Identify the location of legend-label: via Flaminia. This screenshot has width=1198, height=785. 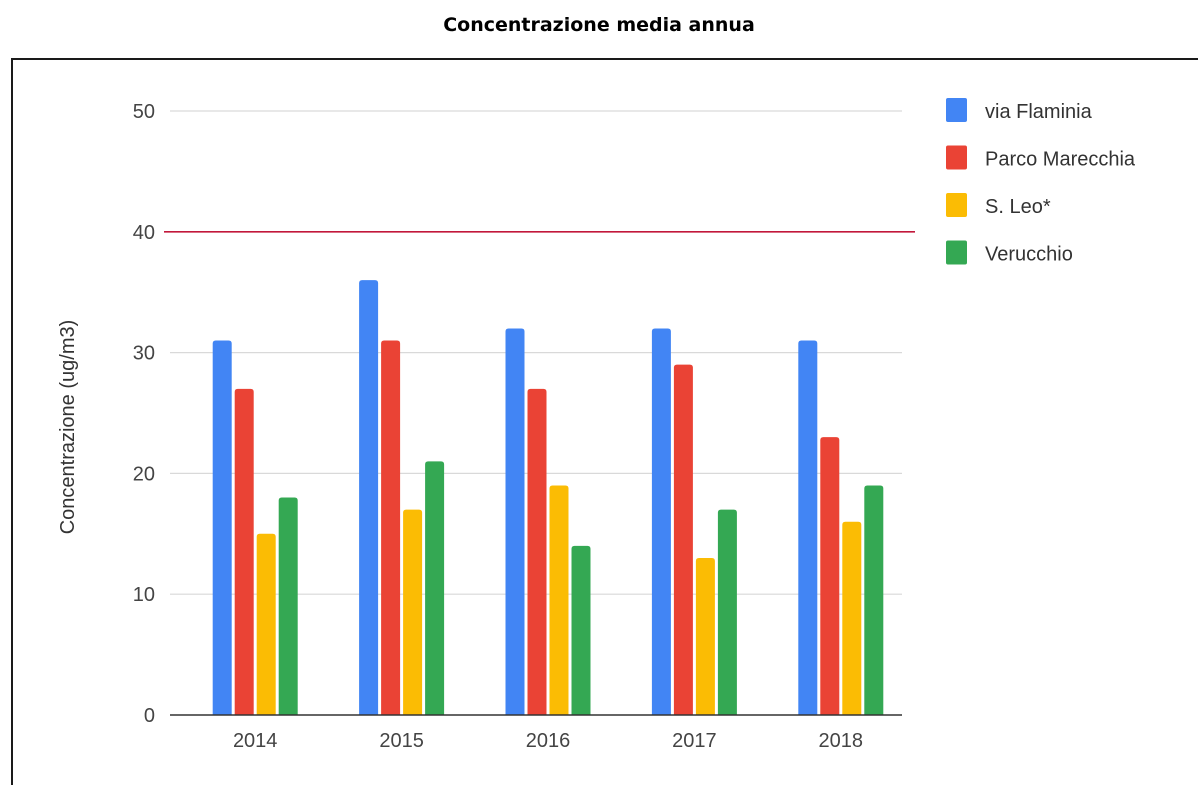
(1039, 112).